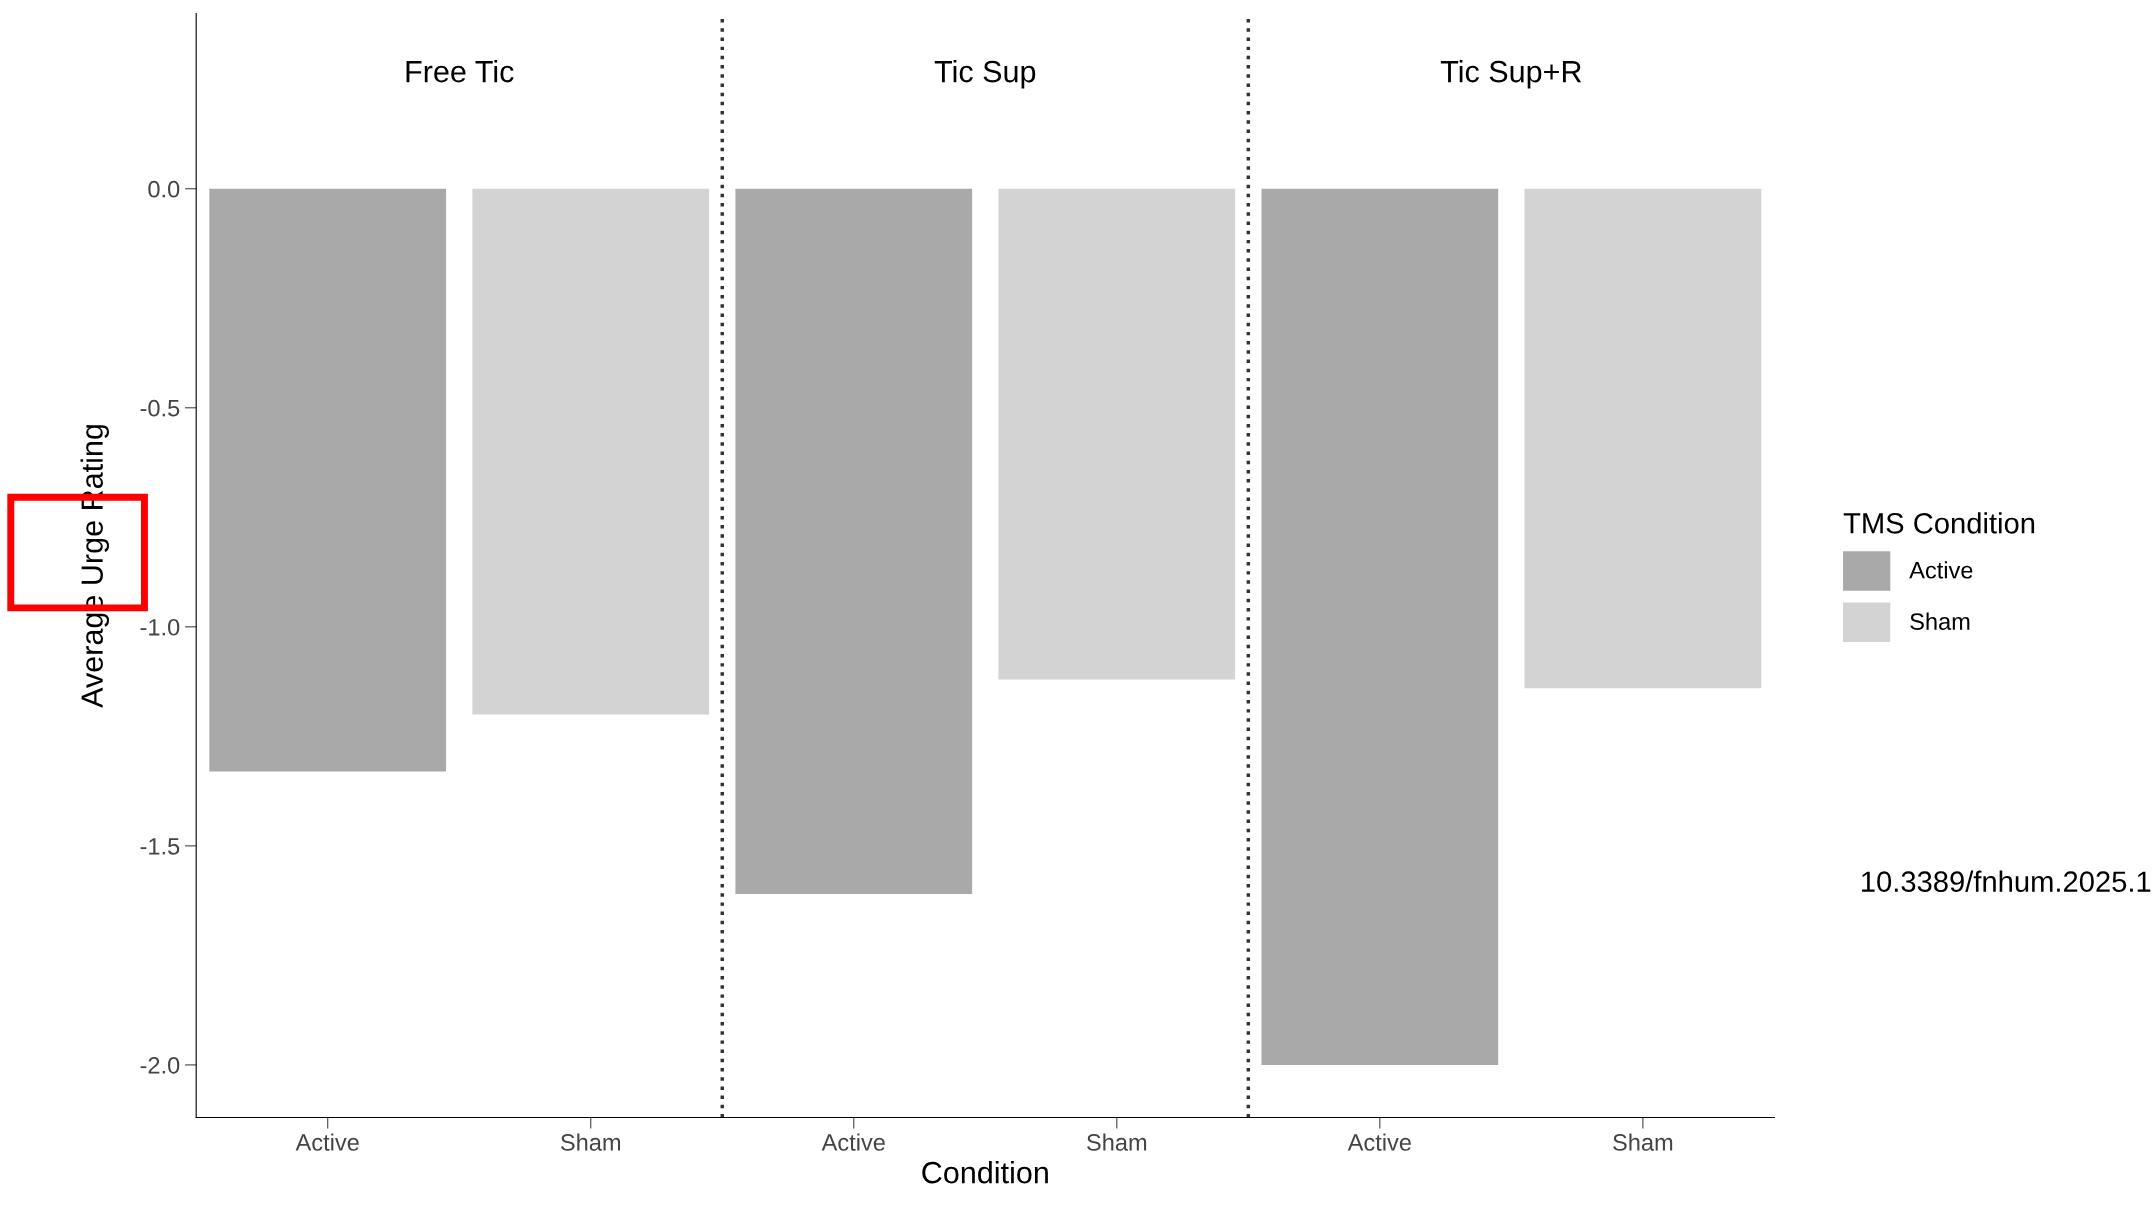 The height and width of the screenshot is (1228, 2156). Describe the element at coordinates (160, 846) in the screenshot. I see `y-tick-label: -1.5` at that location.